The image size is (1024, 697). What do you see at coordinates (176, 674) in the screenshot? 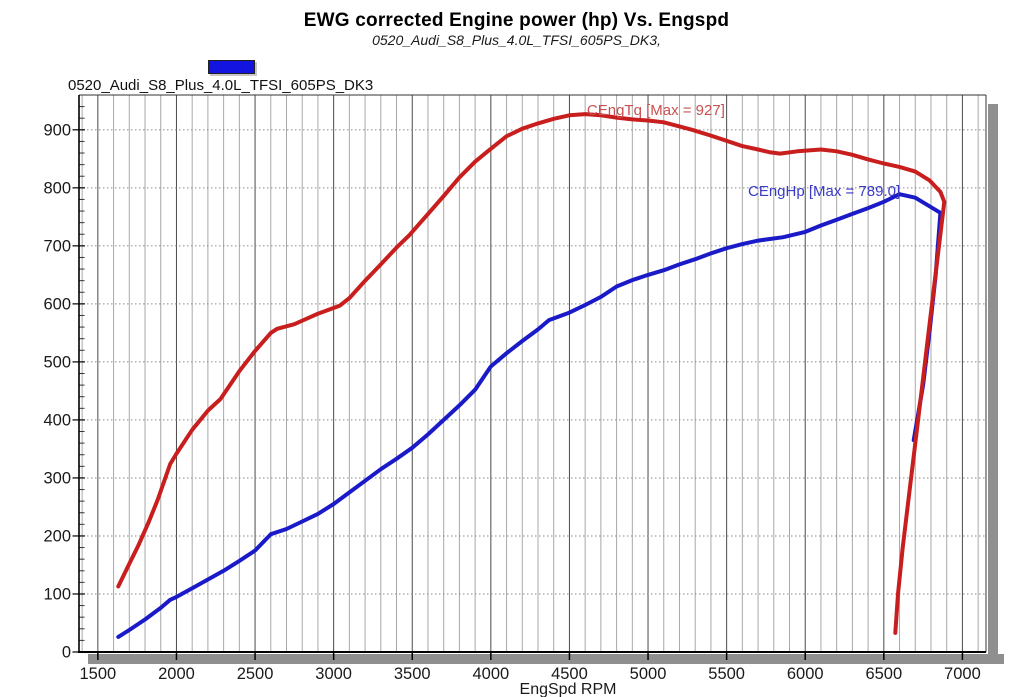
I see `svg-text: 2000` at bounding box center [176, 674].